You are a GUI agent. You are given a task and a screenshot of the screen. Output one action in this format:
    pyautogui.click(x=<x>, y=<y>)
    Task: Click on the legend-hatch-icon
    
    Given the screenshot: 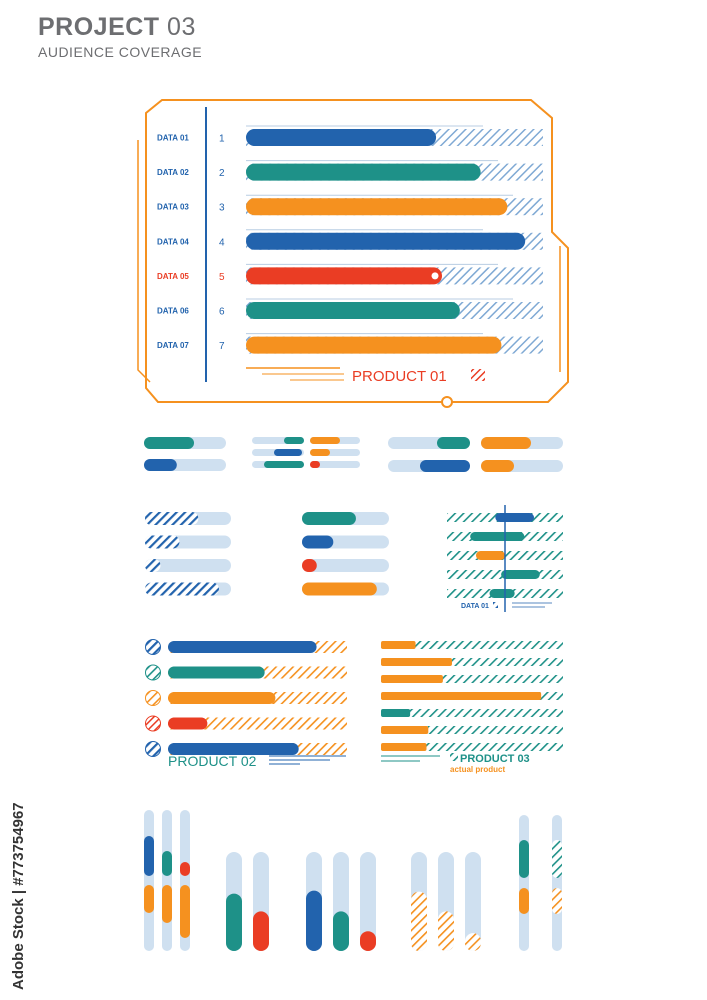 What is the action you would take?
    pyautogui.click(x=478, y=375)
    